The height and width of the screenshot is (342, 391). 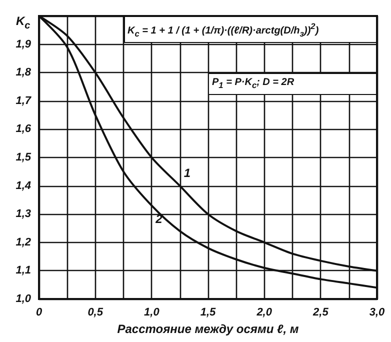 I want to click on y-tick-label: 1,6, so click(x=24, y=129).